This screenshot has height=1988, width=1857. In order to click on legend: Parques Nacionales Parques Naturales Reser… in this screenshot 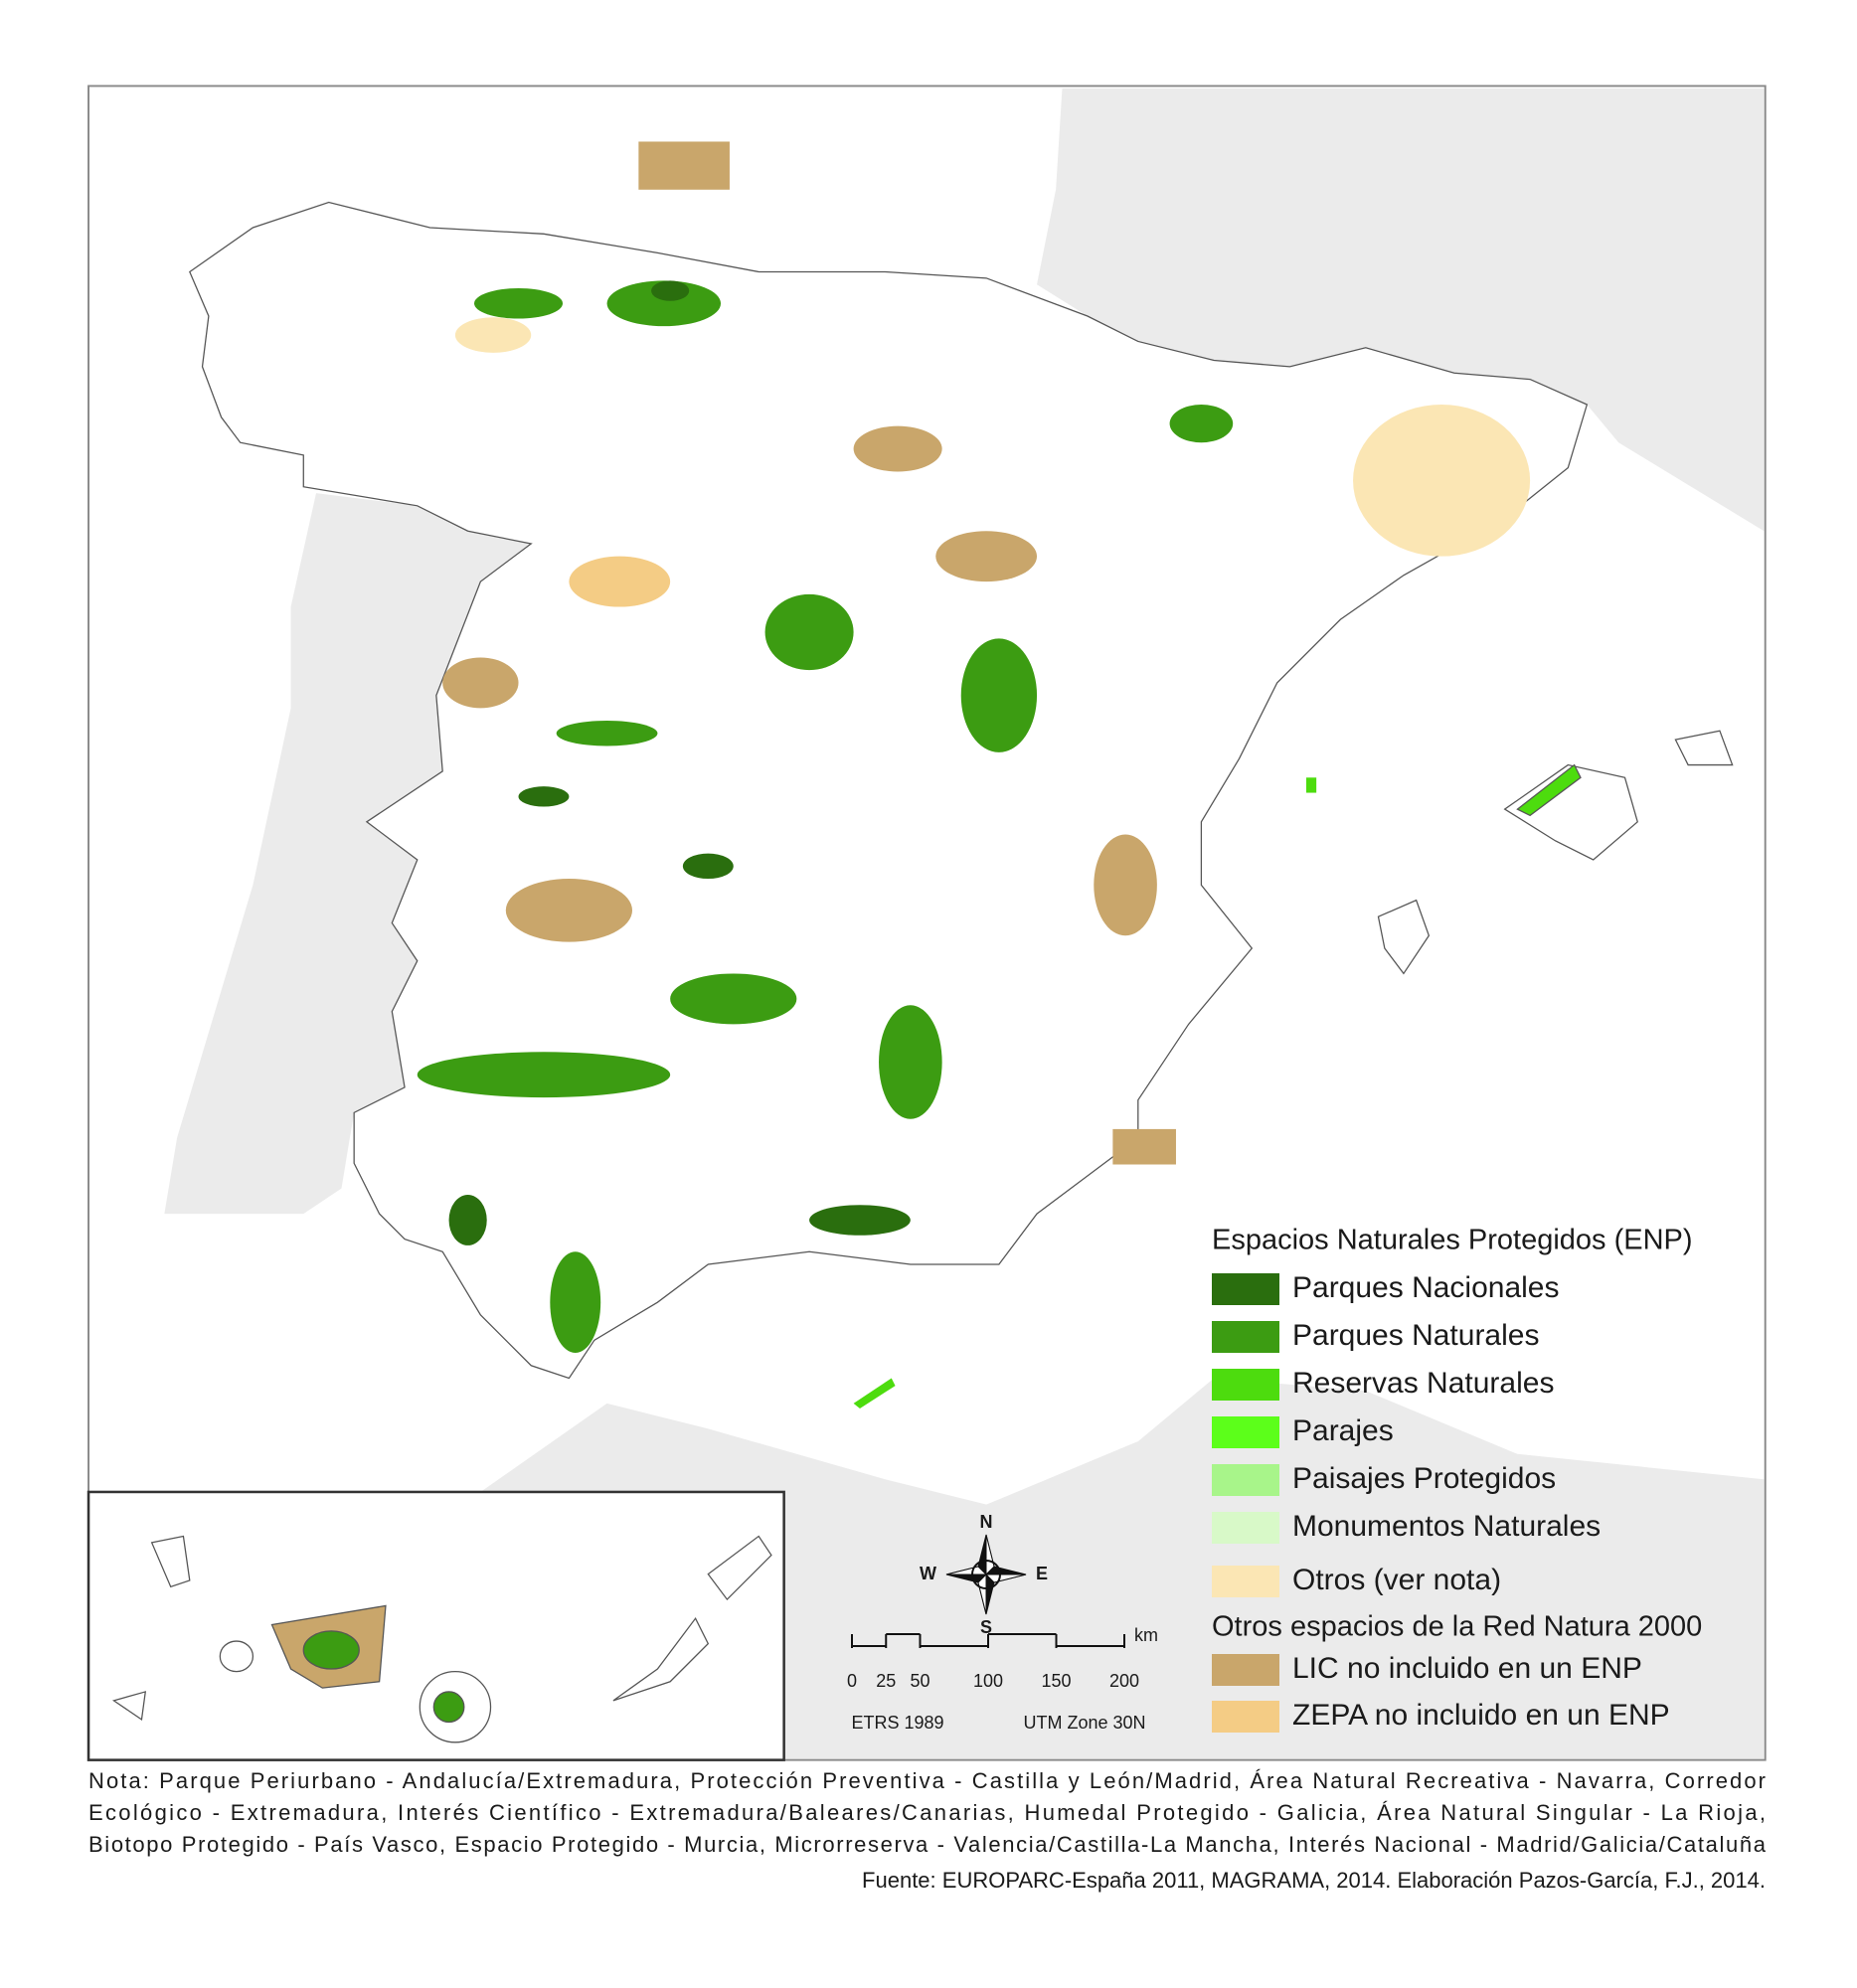, I will do `click(1441, 1502)`.